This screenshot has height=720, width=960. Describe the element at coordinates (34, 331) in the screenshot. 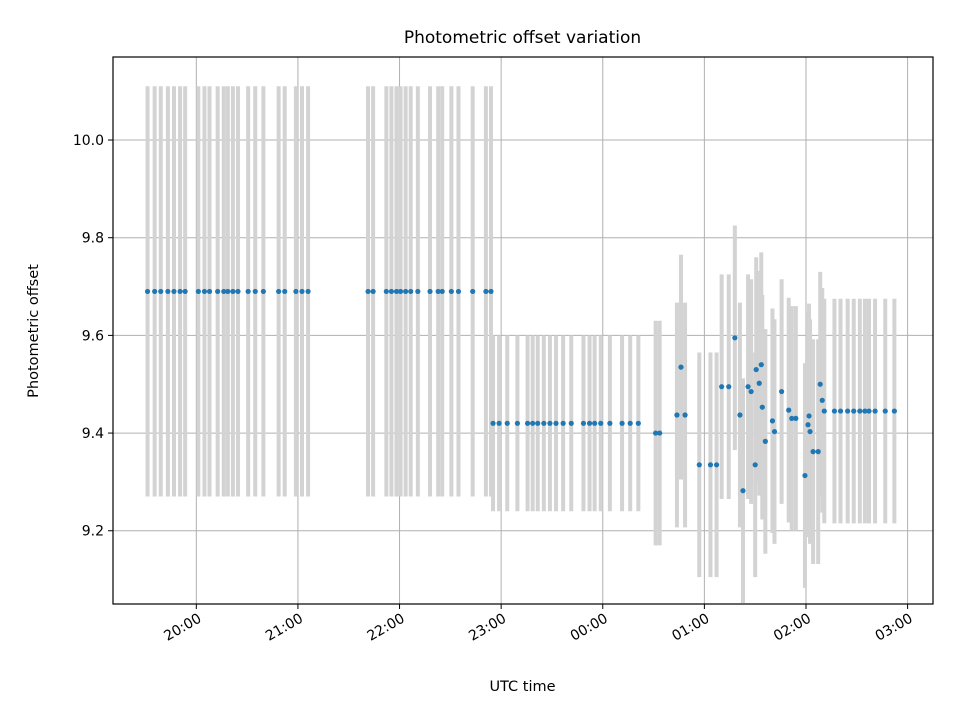

I see `y-axis-label: Photometric offset` at that location.